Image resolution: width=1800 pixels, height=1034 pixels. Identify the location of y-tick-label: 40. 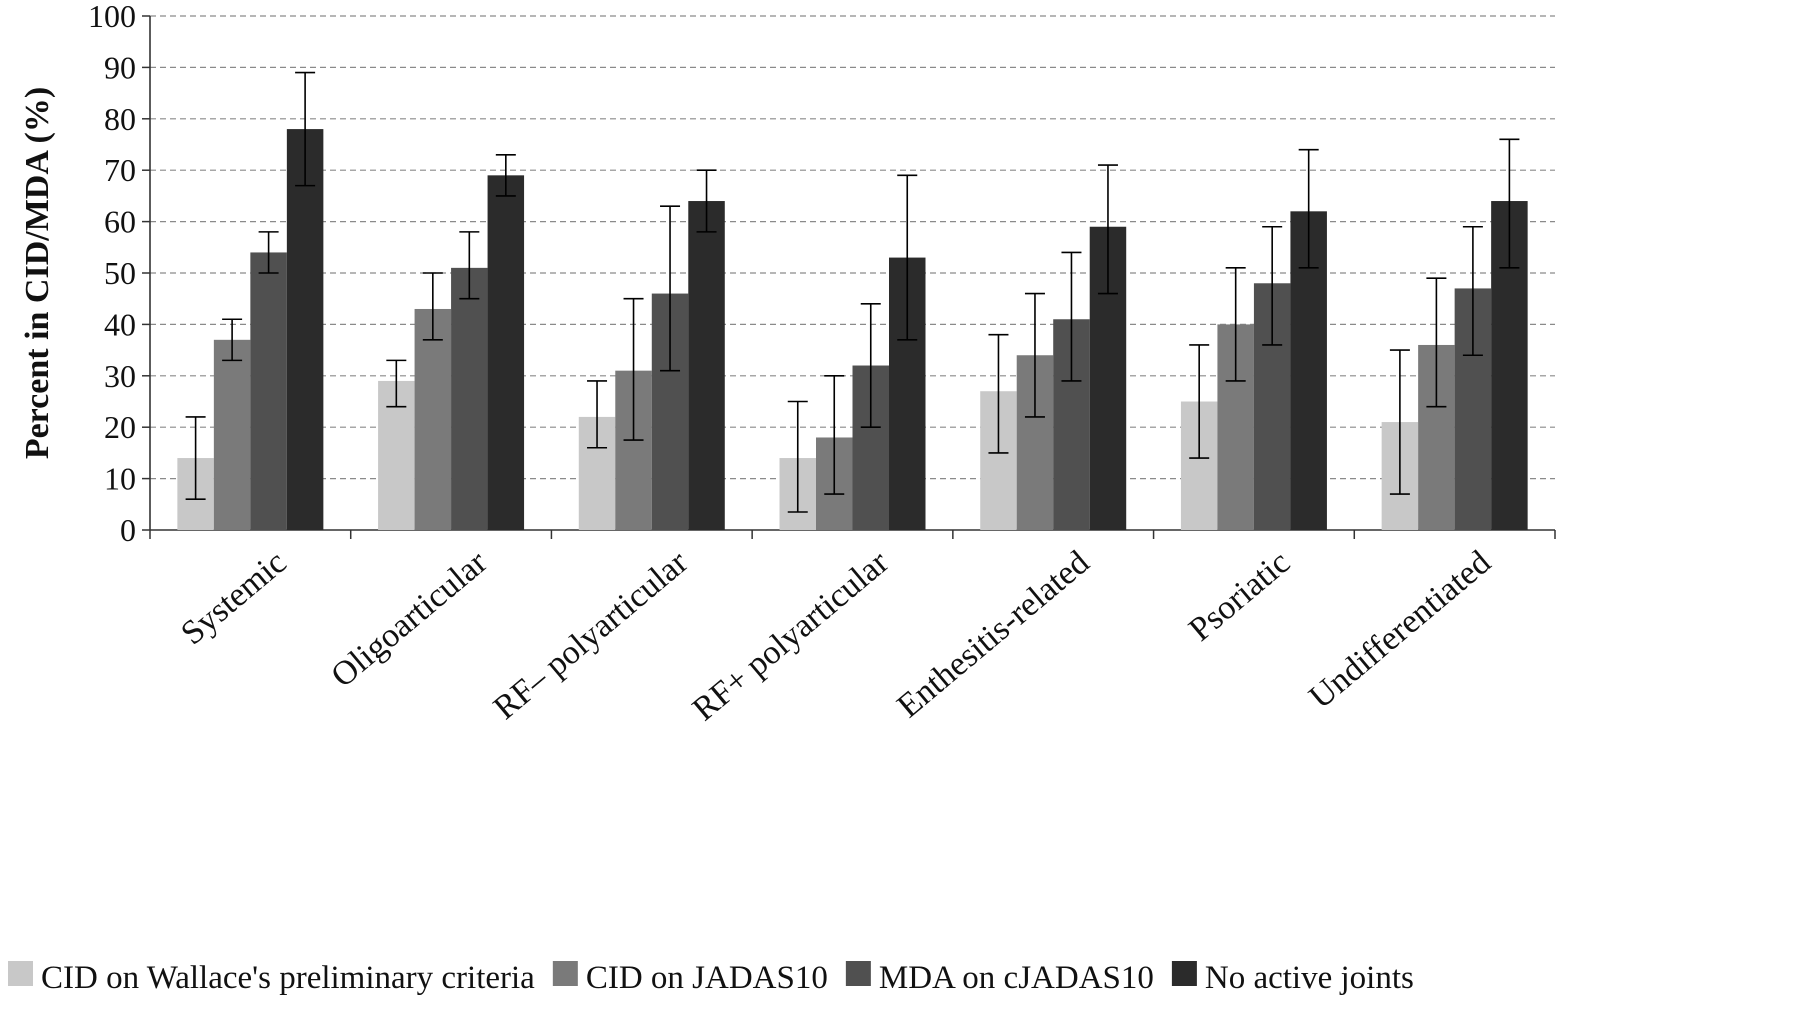
(120, 324).